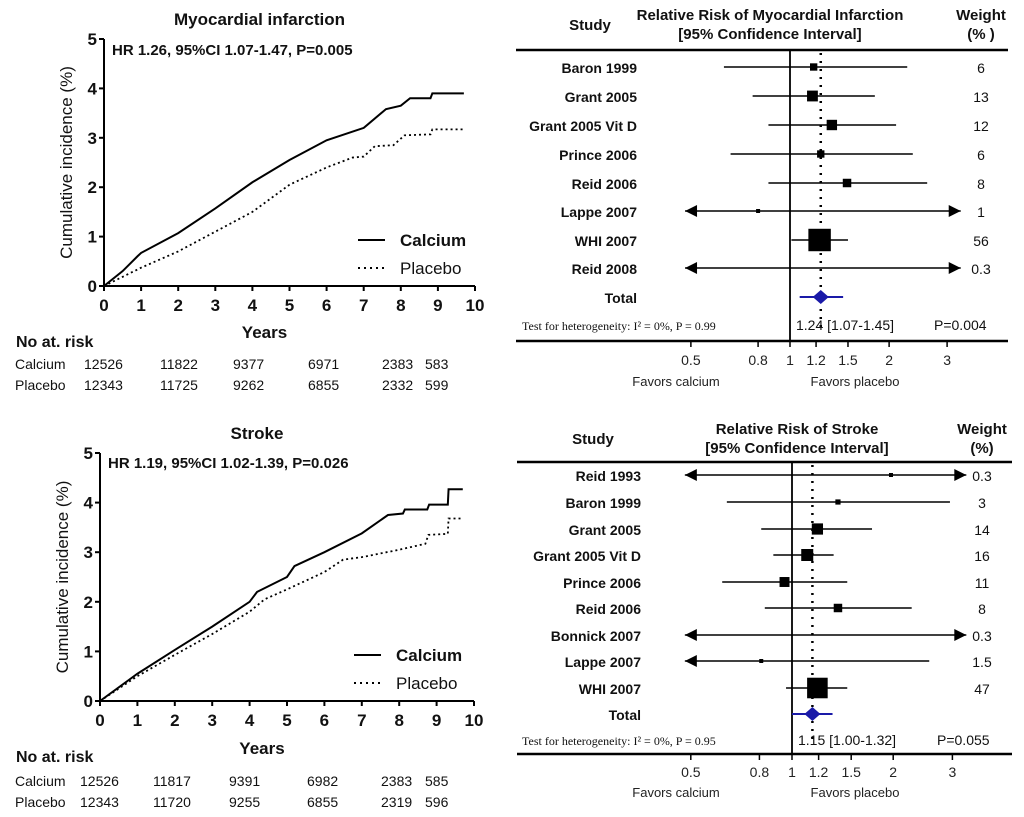 The height and width of the screenshot is (817, 1024). I want to click on pooled-estimate-text: 1.24 [1.07-1.45], so click(845, 325).